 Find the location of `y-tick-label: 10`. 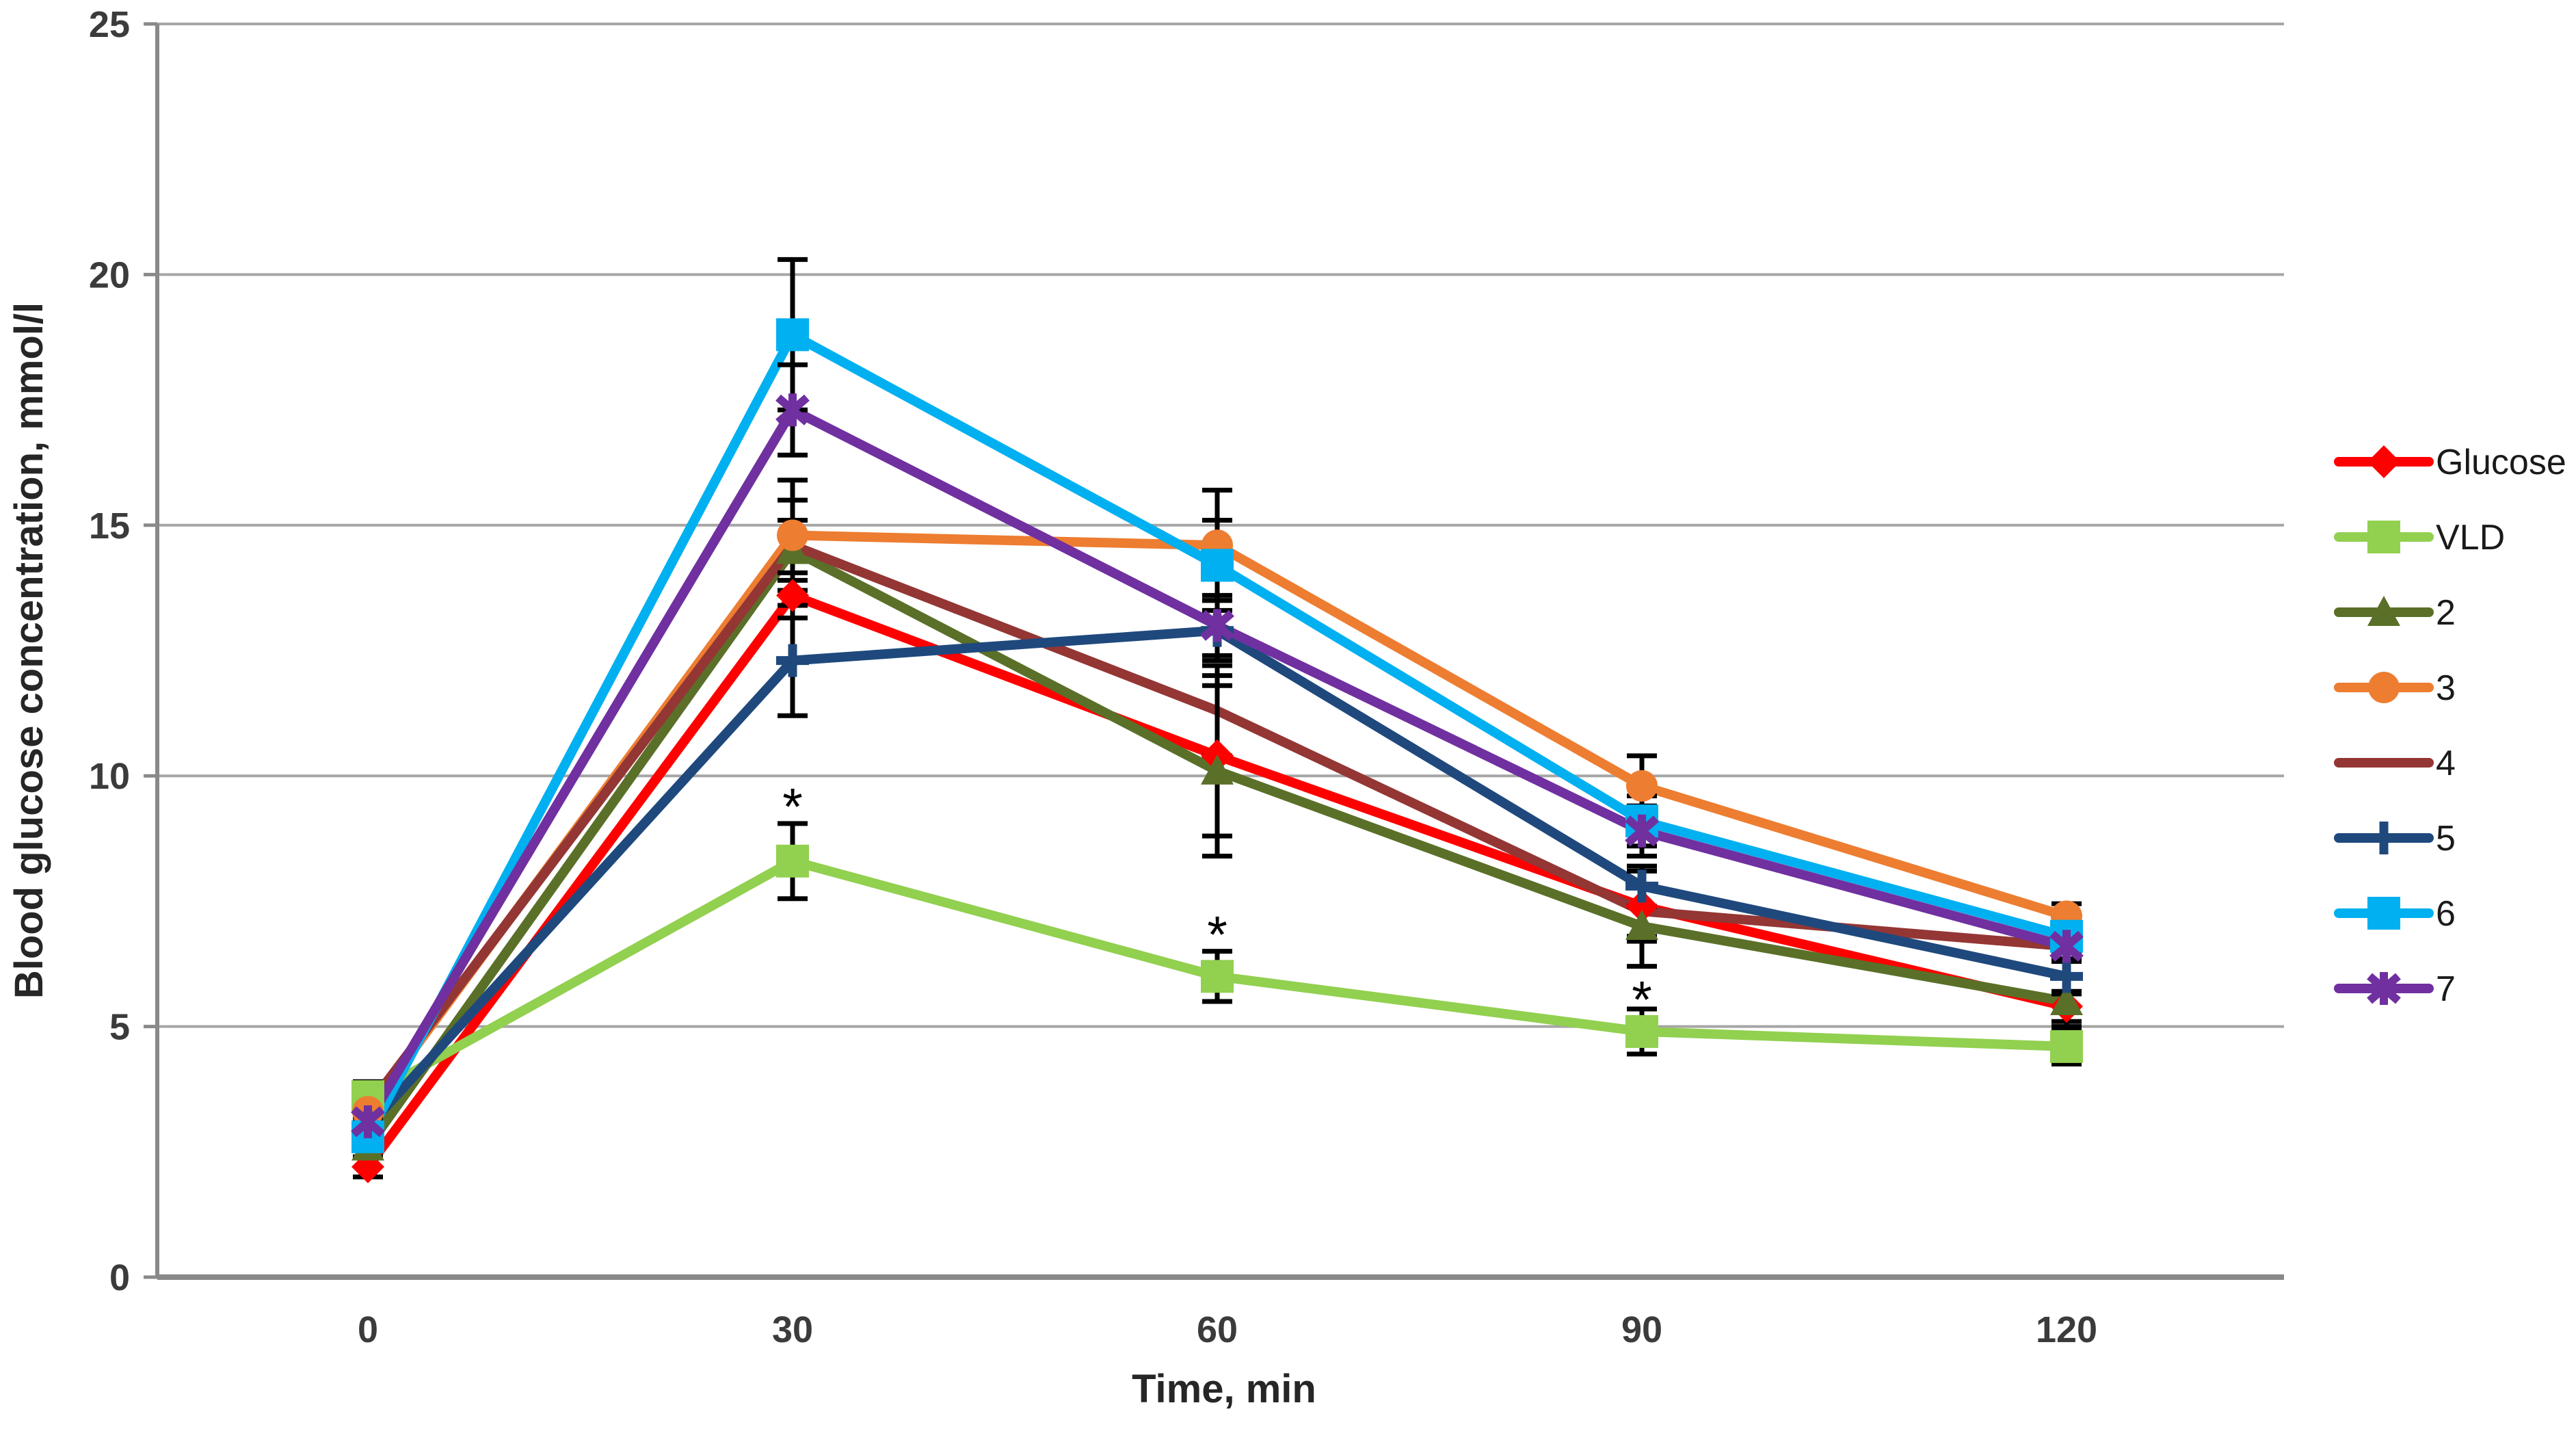

y-tick-label: 10 is located at coordinates (109, 776).